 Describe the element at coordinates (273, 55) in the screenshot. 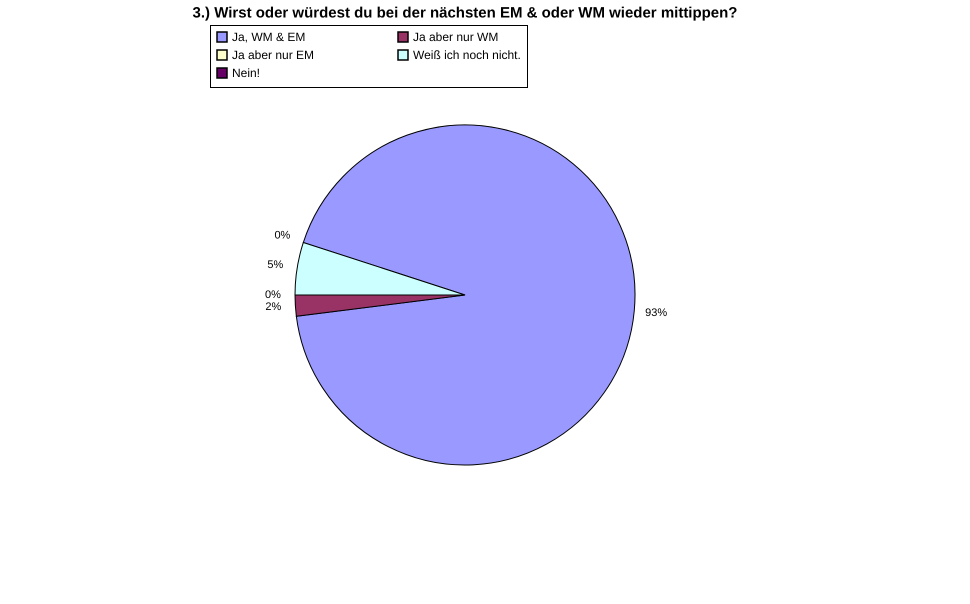

I see `legend-label: Ja aber nur EM` at that location.